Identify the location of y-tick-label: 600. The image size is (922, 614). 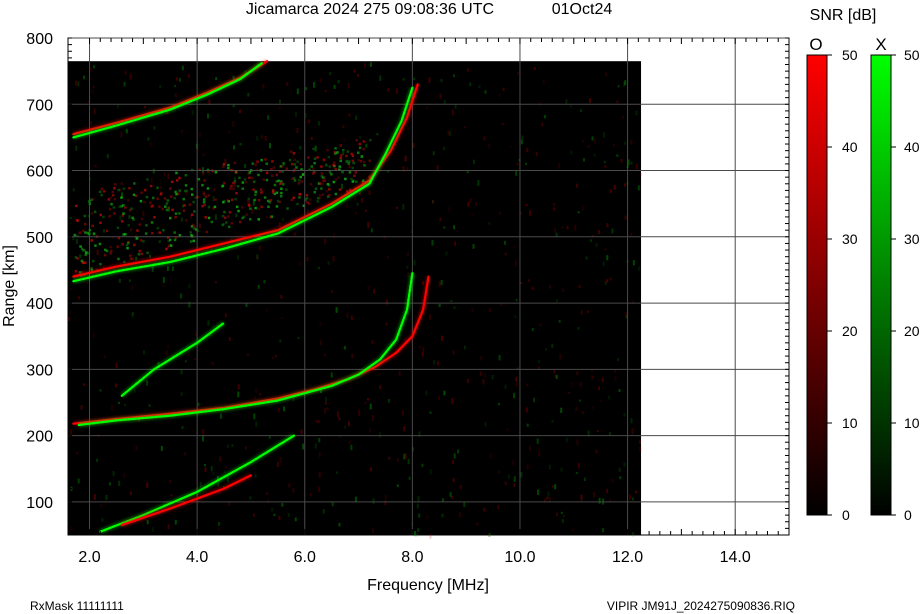
(39, 172).